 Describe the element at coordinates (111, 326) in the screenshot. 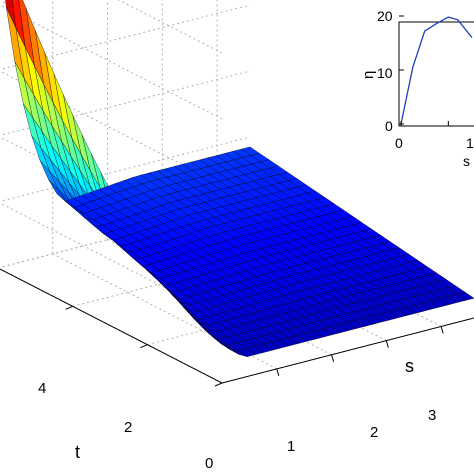

I see `t-axis-line` at that location.